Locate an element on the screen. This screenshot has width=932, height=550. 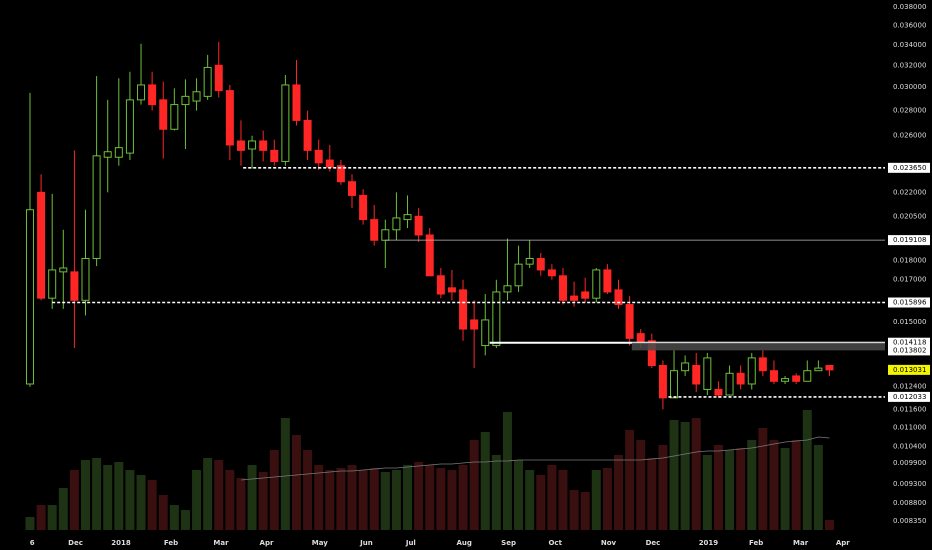
level-label: 0.012033 is located at coordinates (909, 397).